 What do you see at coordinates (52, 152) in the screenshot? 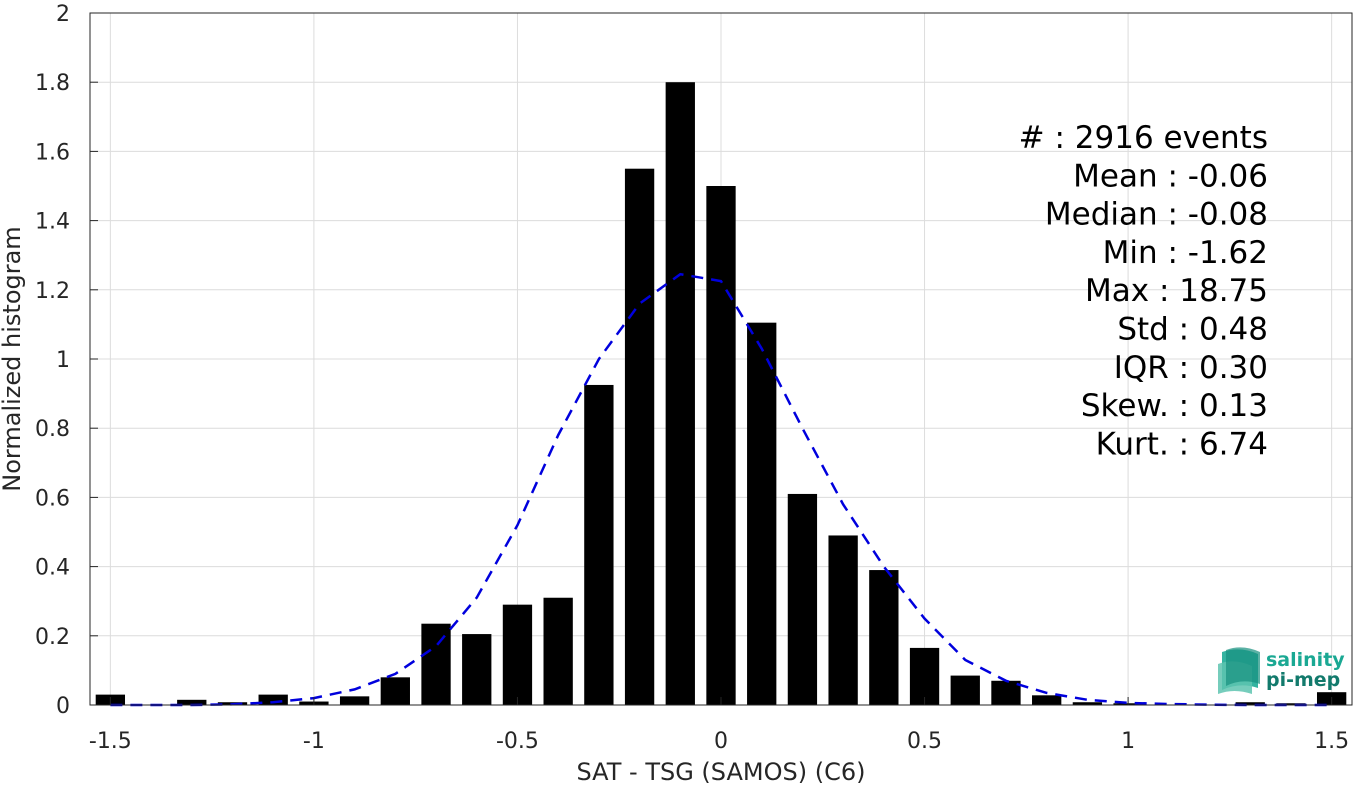
I see `y-tick-label: 1.6` at bounding box center [52, 152].